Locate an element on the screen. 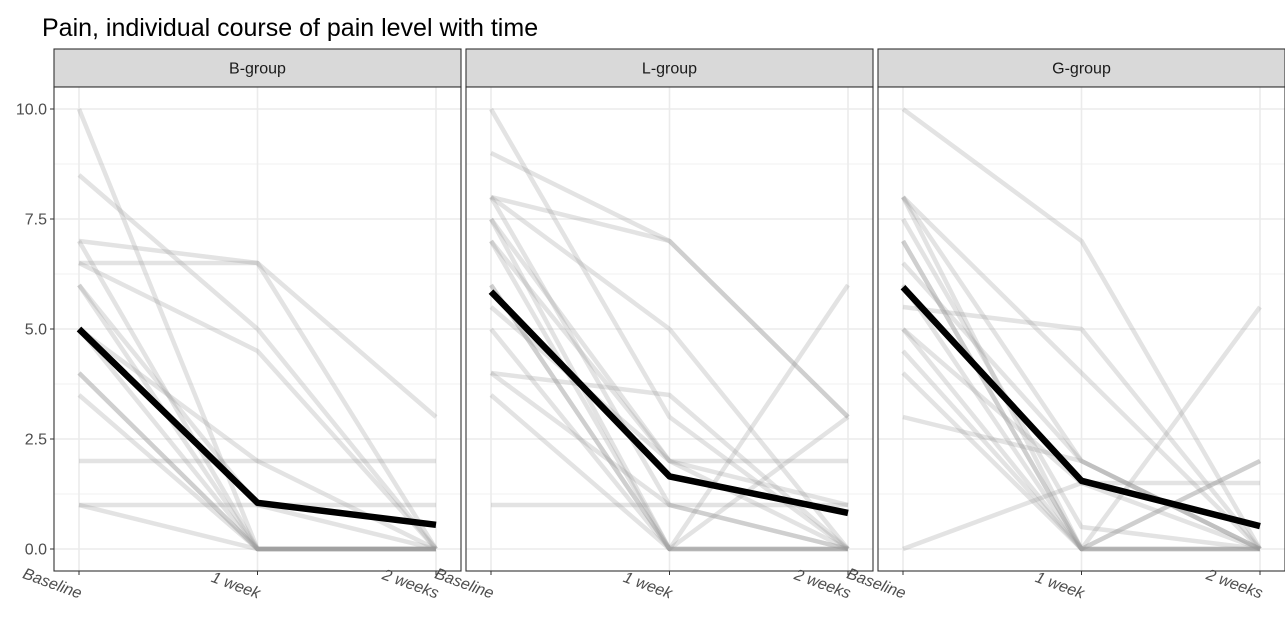 The width and height of the screenshot is (1285, 625). y-tick-label: 7.5 is located at coordinates (36, 220).